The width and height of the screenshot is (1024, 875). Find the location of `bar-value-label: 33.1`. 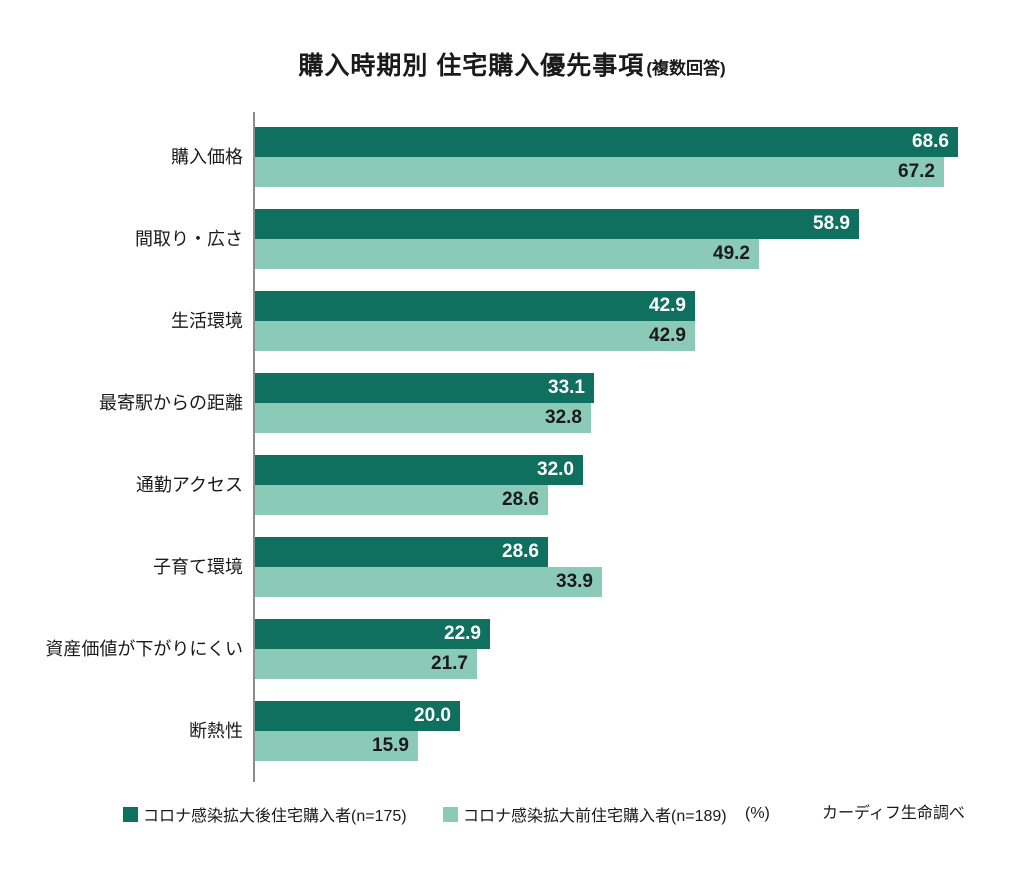

bar-value-label: 33.1 is located at coordinates (566, 387).